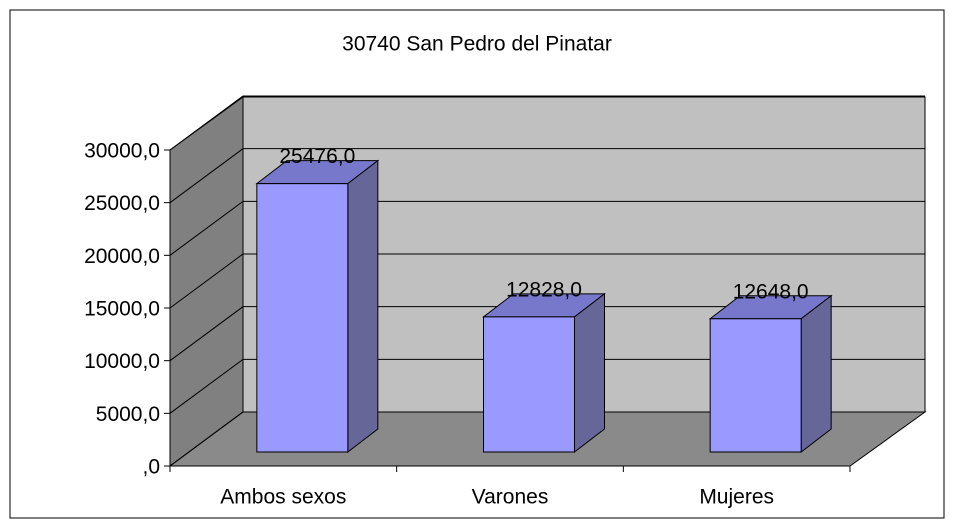  I want to click on data-label: 12828,0, so click(544, 289).